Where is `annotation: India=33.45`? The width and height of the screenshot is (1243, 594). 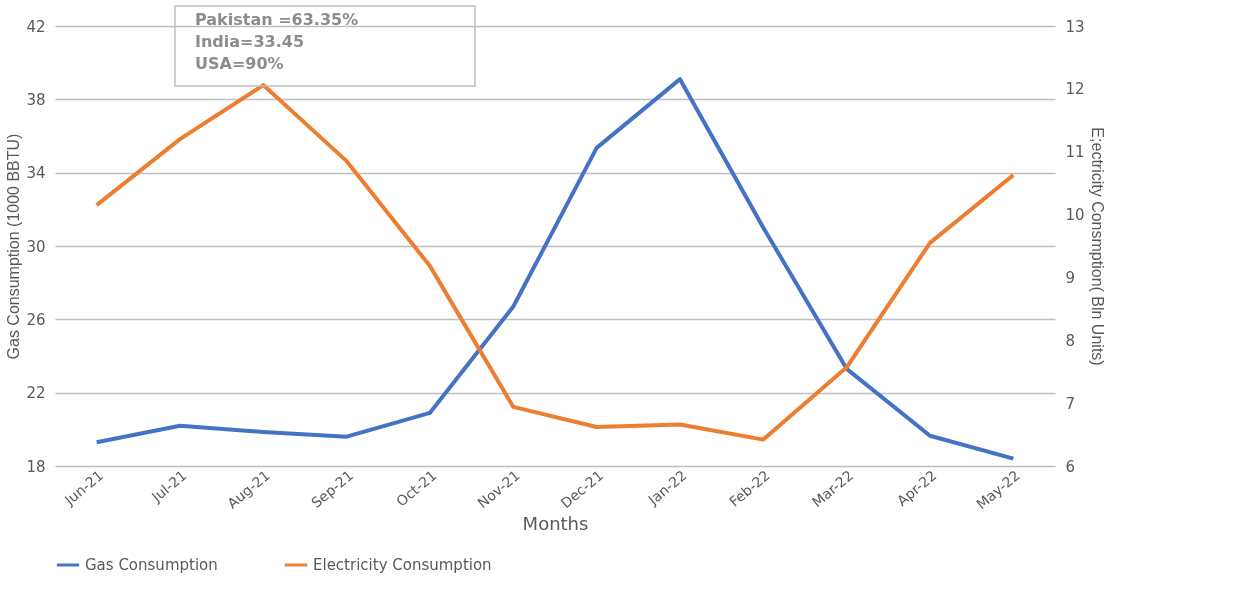 annotation: India=33.45 is located at coordinates (250, 41).